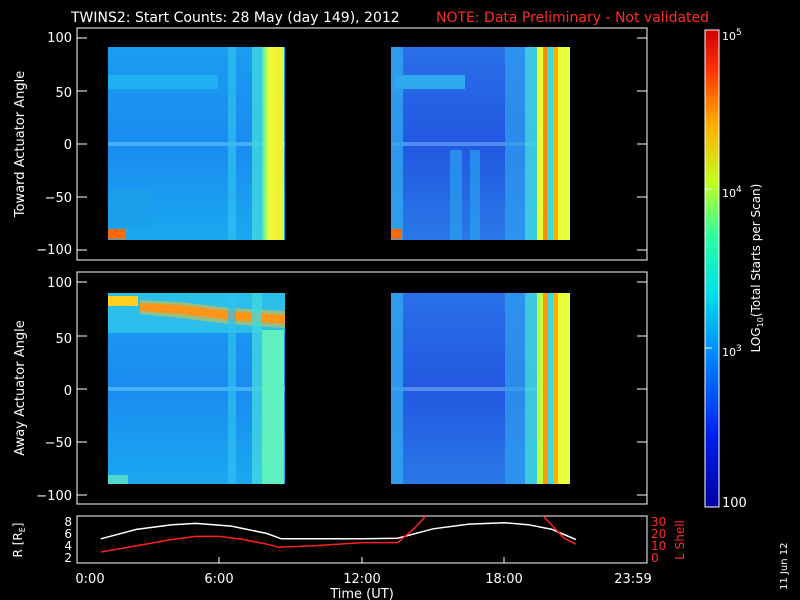 This screenshot has height=600, width=800. Describe the element at coordinates (68, 558) in the screenshot. I see `tick-label: 2` at that location.